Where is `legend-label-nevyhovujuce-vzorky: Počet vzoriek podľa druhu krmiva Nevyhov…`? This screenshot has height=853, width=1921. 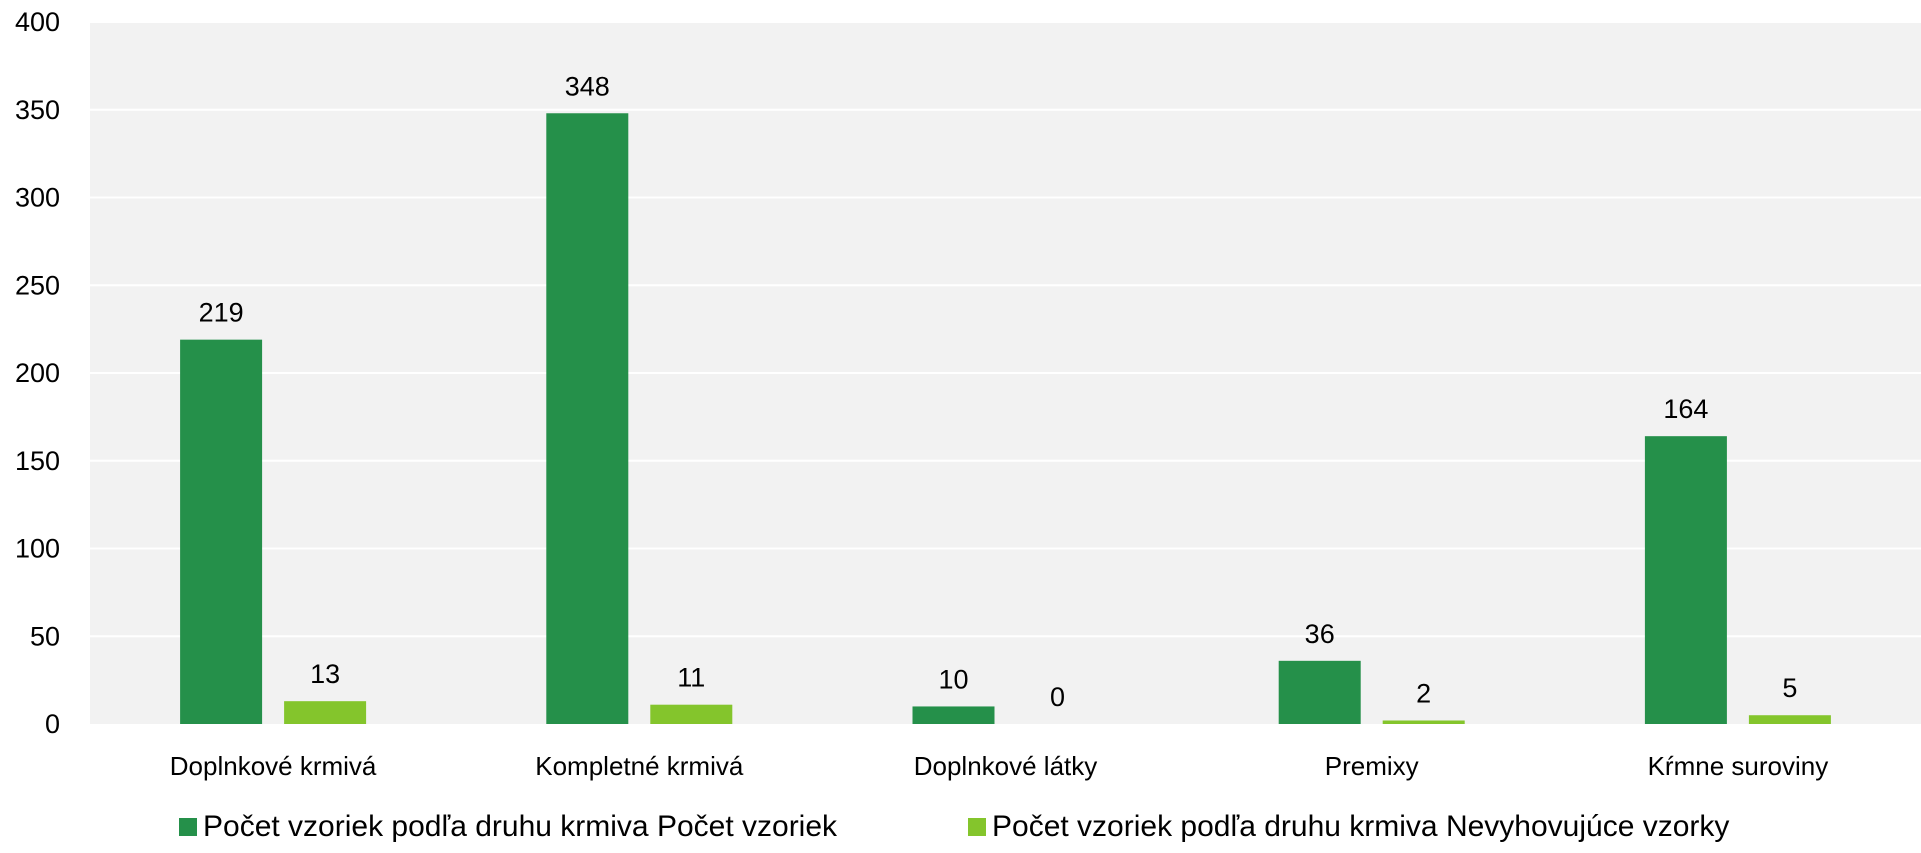 legend-label-nevyhovujuce-vzorky: Počet vzoriek podľa druhu krmiva Nevyhov… is located at coordinates (1361, 826).